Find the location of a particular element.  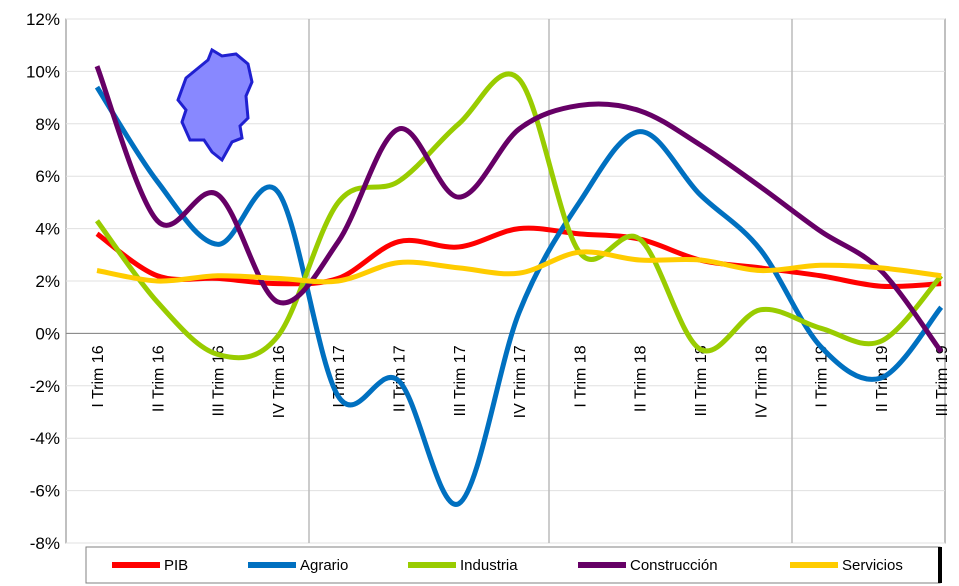

y-tick-label: 8% is located at coordinates (47, 124).